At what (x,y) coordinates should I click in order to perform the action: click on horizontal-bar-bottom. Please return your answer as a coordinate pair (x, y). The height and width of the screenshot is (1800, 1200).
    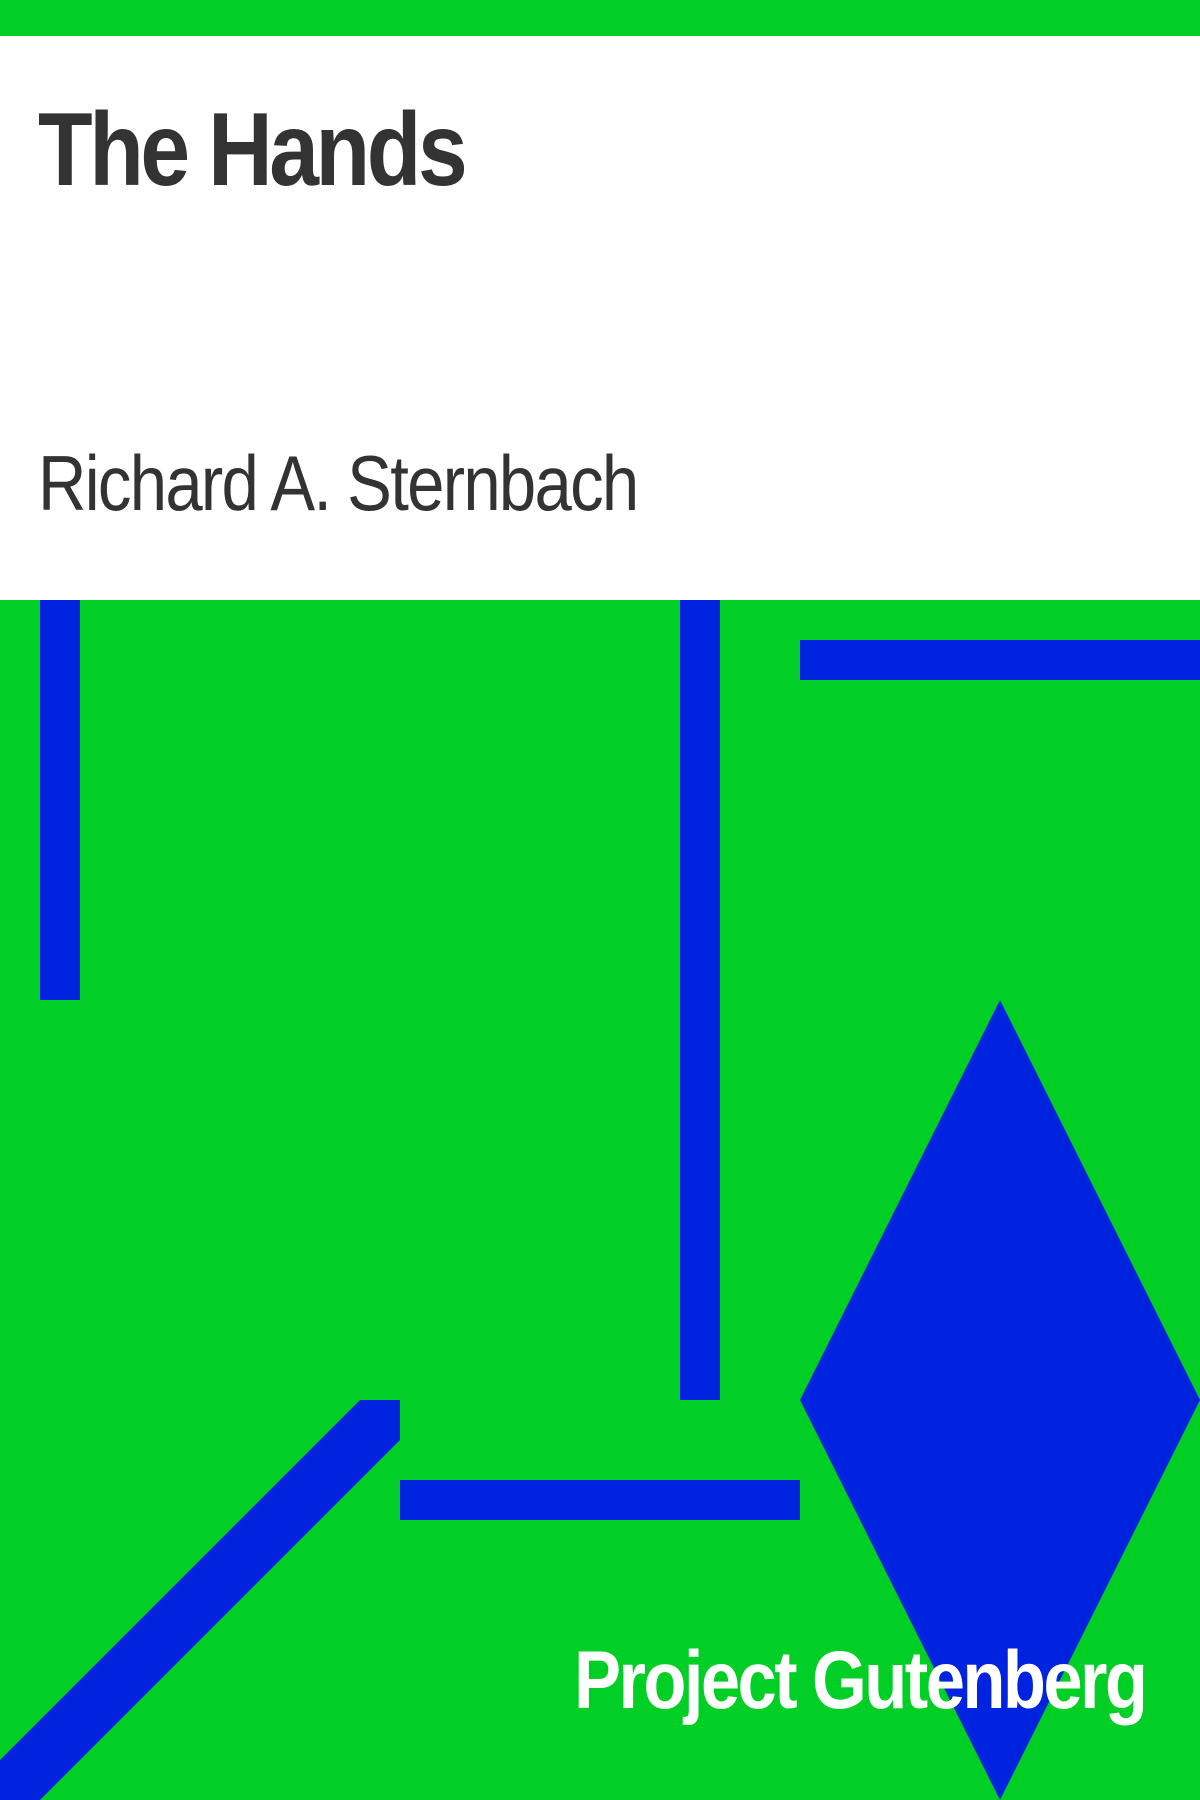
    Looking at the image, I should click on (600, 1500).